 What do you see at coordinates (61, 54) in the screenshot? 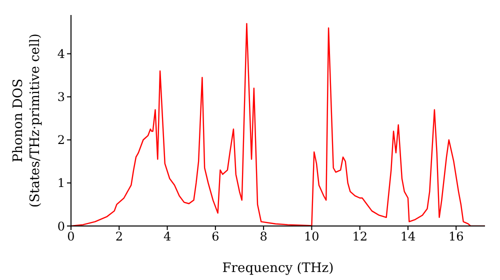
I see `y-tick-label: 4` at bounding box center [61, 54].